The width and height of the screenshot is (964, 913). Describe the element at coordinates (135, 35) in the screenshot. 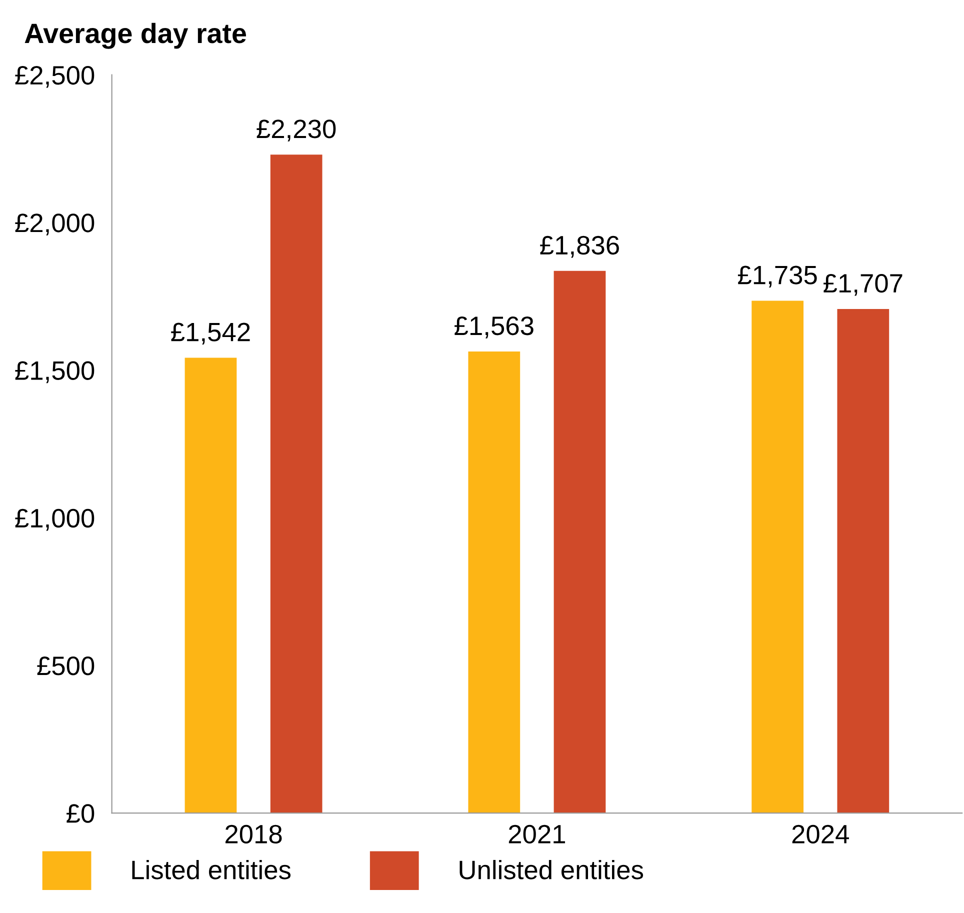

I see `chart-title: Average day rate` at that location.